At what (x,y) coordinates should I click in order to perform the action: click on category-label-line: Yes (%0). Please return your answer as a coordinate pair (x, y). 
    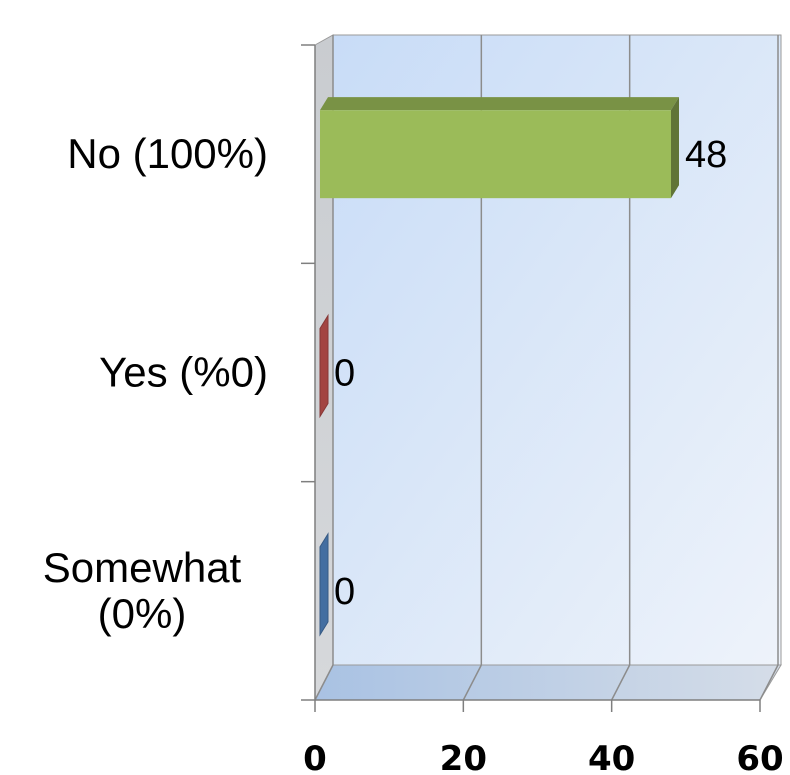
    Looking at the image, I should click on (183, 372).